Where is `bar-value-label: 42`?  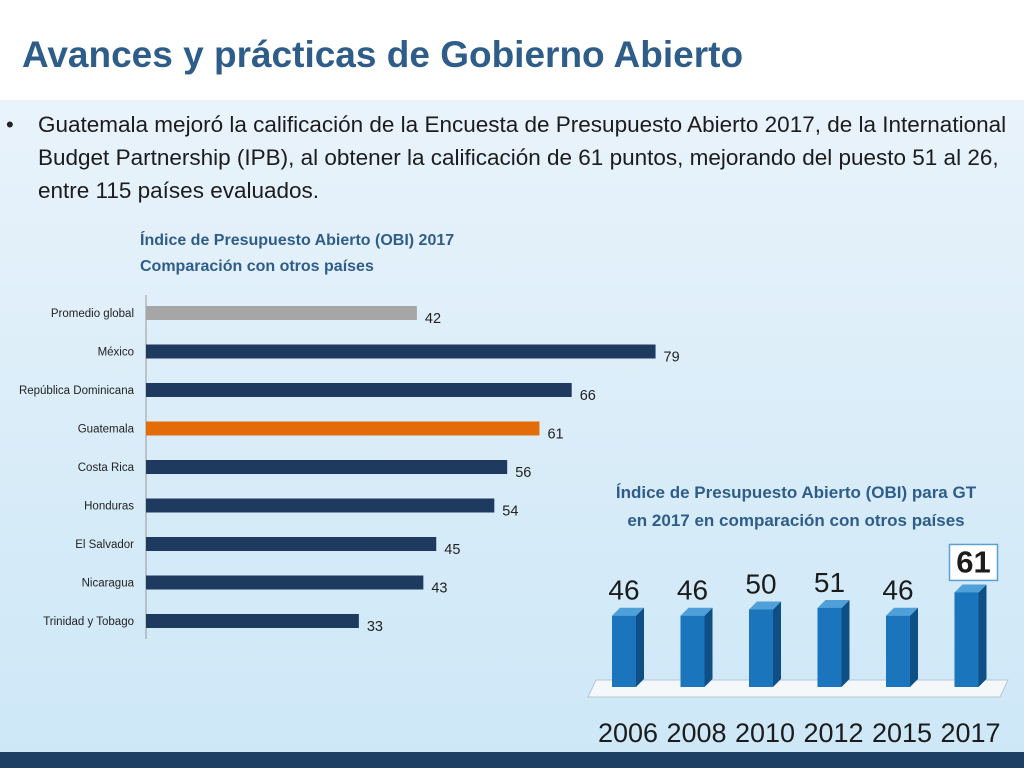
bar-value-label: 42 is located at coordinates (433, 319).